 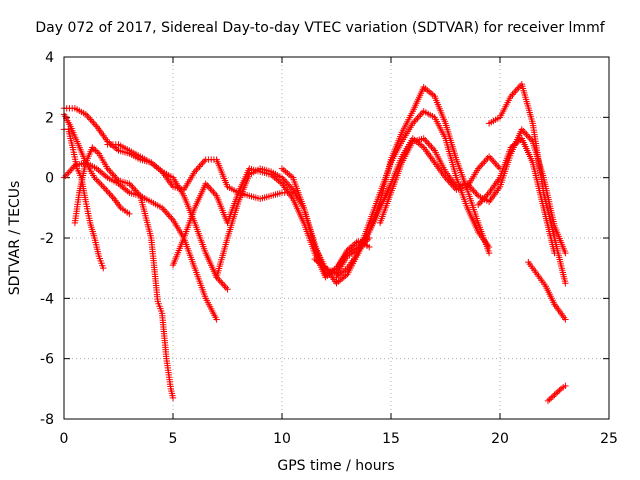 What do you see at coordinates (47, 239) in the screenshot?
I see `y-tick-label: -2` at bounding box center [47, 239].